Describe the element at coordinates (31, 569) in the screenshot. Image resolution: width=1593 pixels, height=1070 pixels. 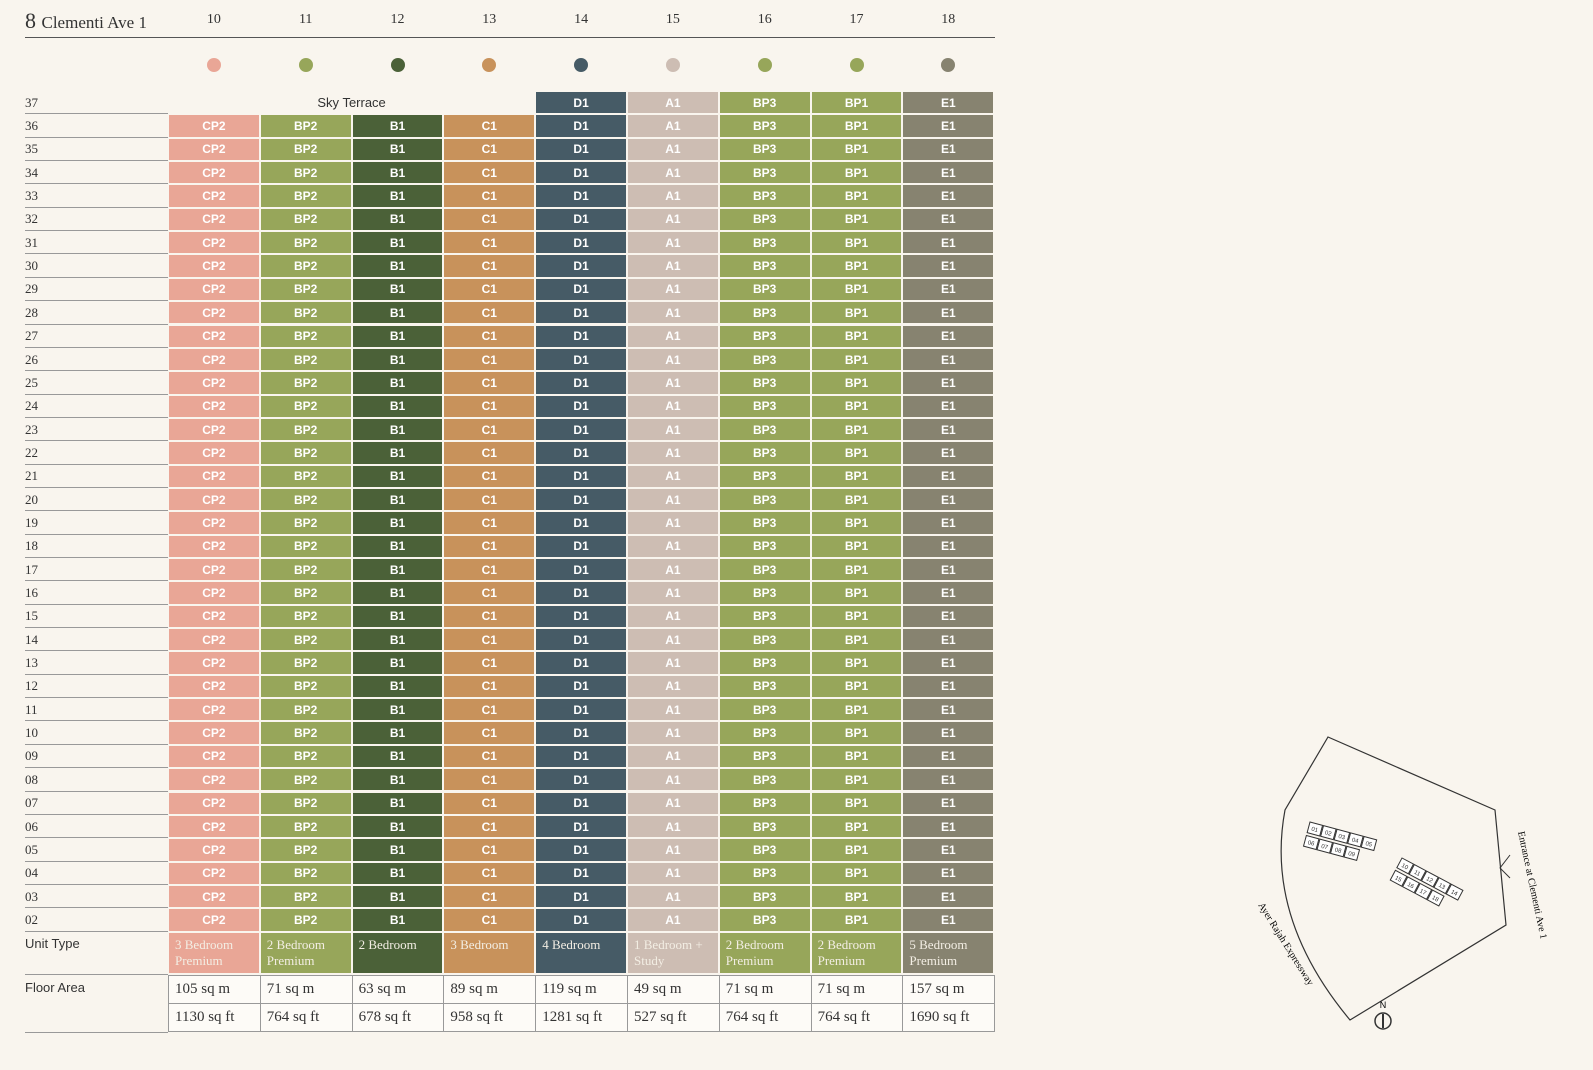
I see `floor-label: 17` at that location.